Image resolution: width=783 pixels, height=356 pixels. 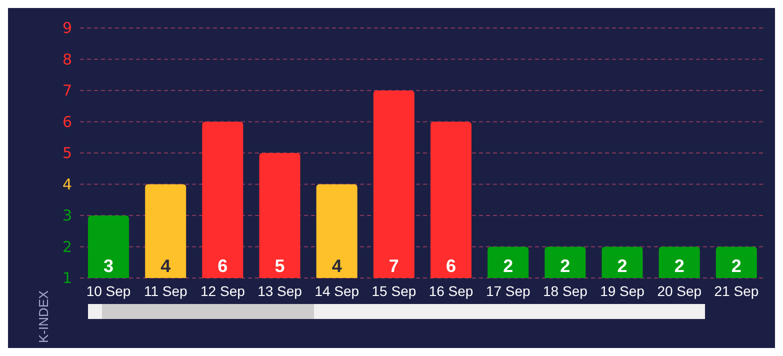 I want to click on y-tick-label: 5, so click(x=67, y=153).